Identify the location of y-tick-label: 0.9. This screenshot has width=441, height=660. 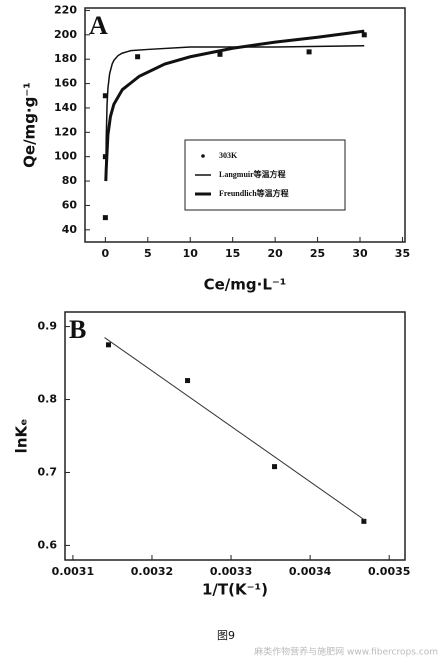
(48, 326).